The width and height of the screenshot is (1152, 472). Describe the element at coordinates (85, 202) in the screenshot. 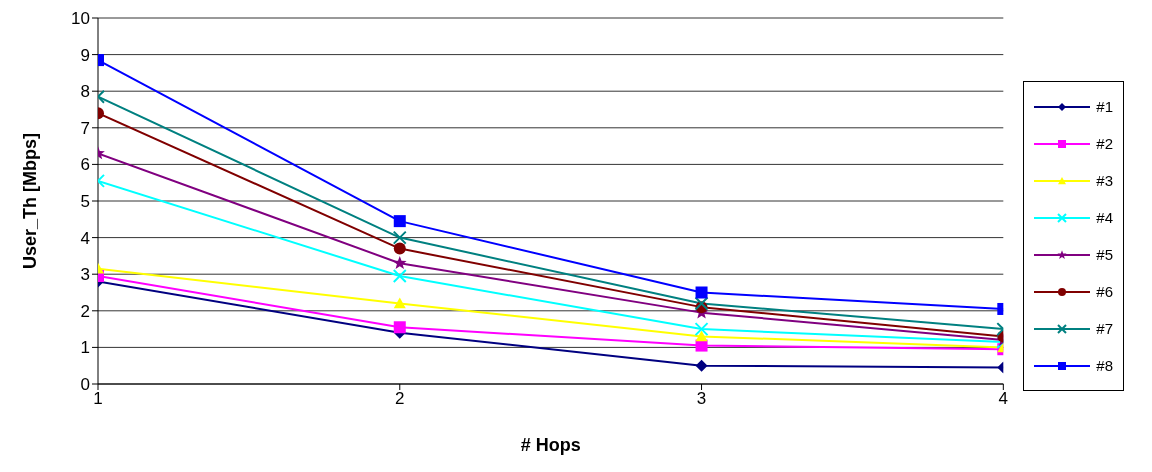

I see `y-tick-label: 5` at that location.